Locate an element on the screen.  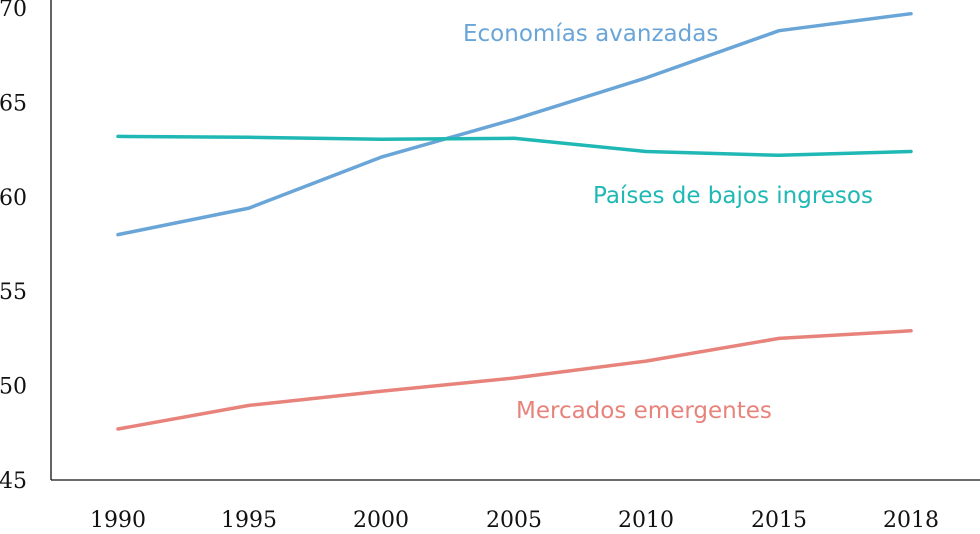
x-tick-label: 2005 is located at coordinates (514, 520).